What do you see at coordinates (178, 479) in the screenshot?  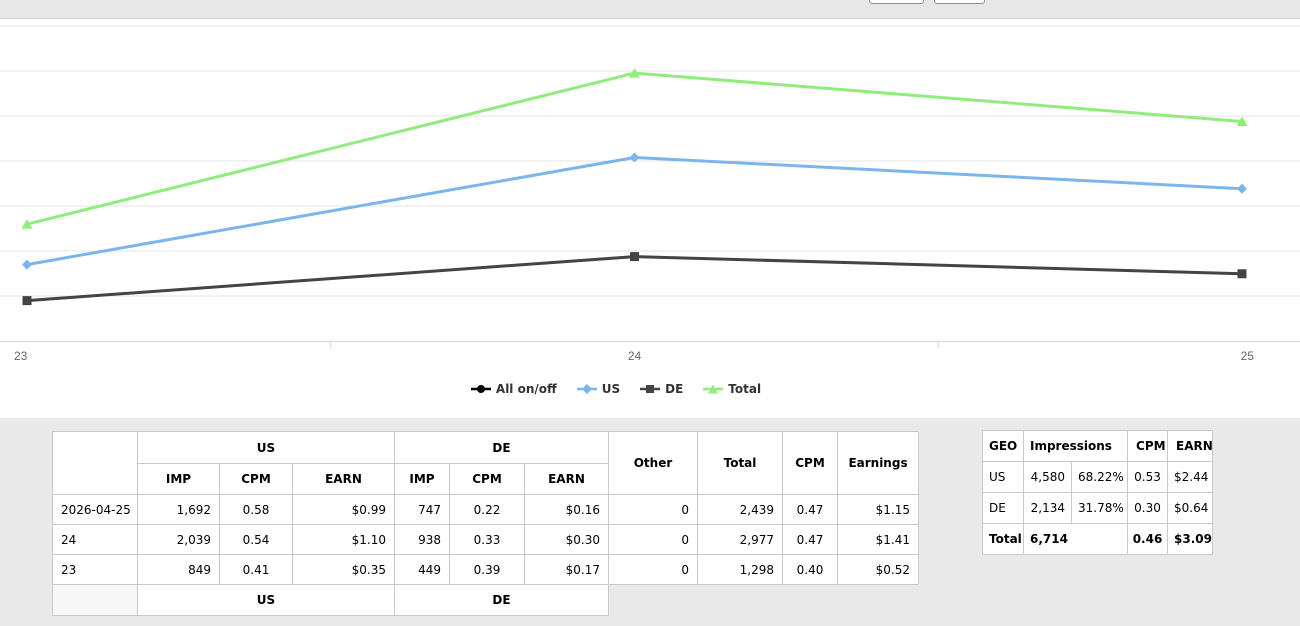 I see `us-imp-header: IMP` at bounding box center [178, 479].